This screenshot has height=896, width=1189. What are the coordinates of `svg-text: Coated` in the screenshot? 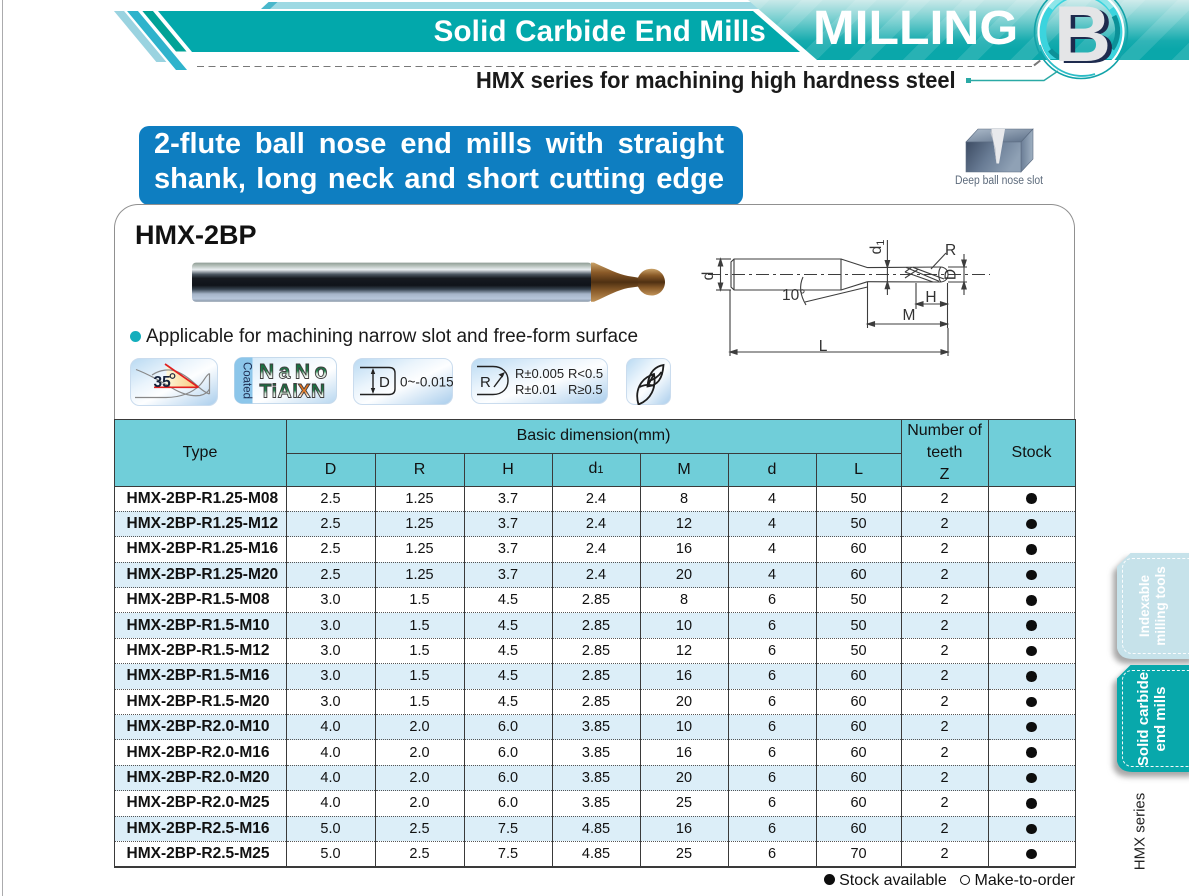 It's located at (247, 380).